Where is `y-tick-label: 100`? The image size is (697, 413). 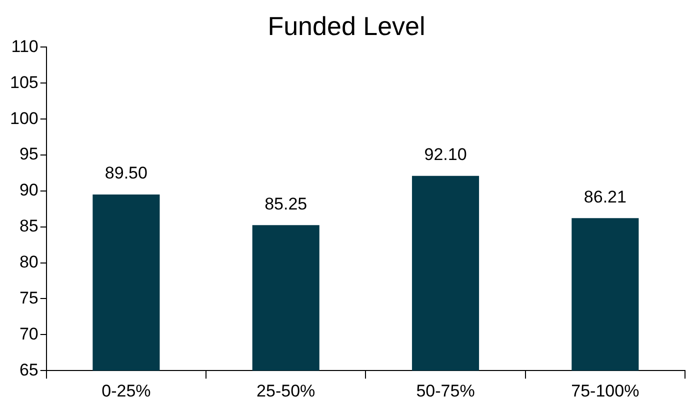 y-tick-label: 100 is located at coordinates (24, 118).